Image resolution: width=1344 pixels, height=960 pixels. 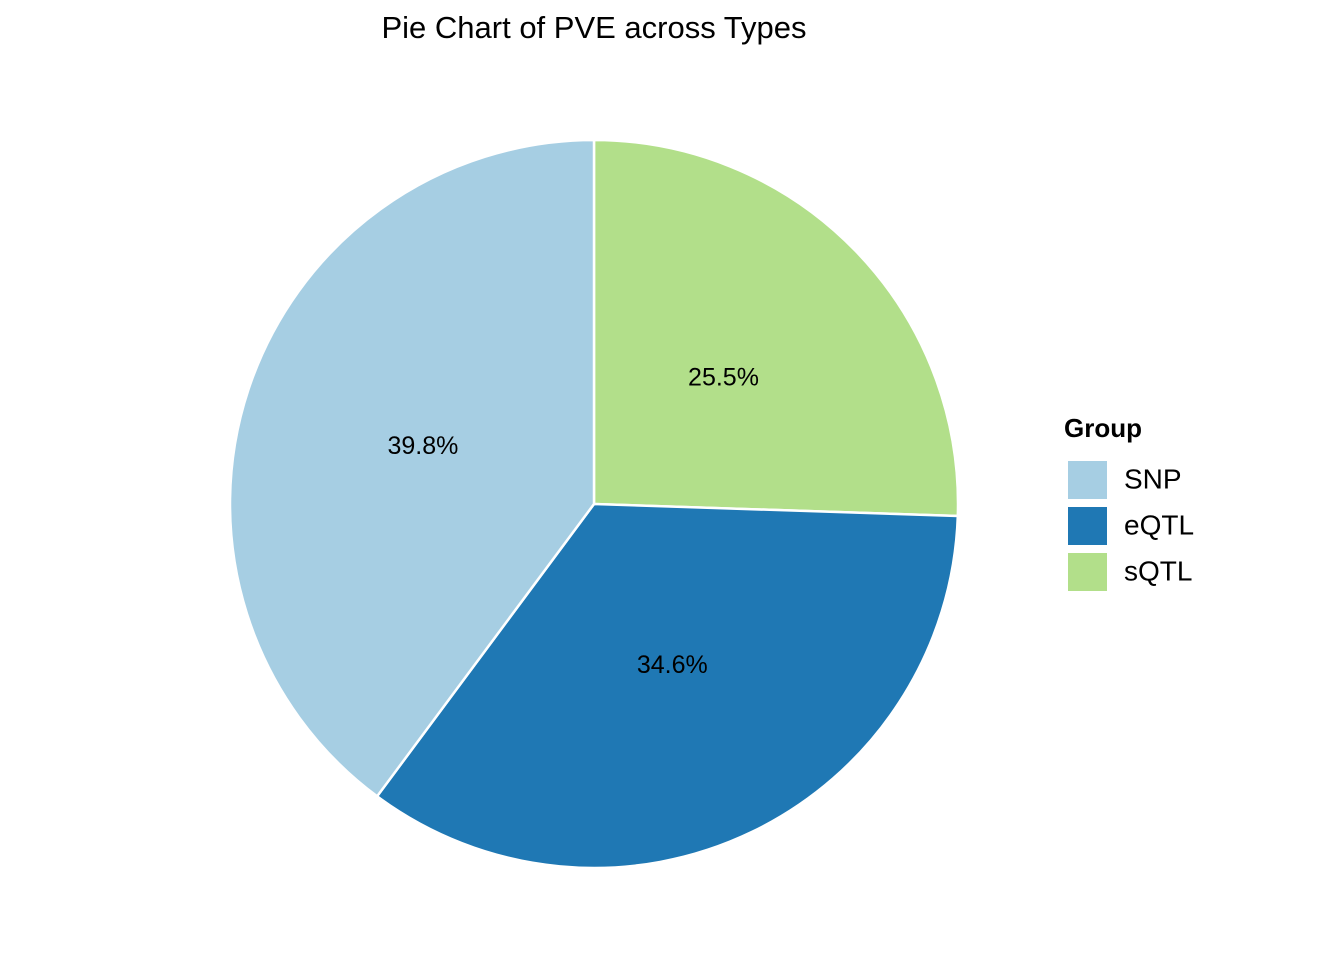 I want to click on slice-label: 25.5%, so click(x=723, y=377).